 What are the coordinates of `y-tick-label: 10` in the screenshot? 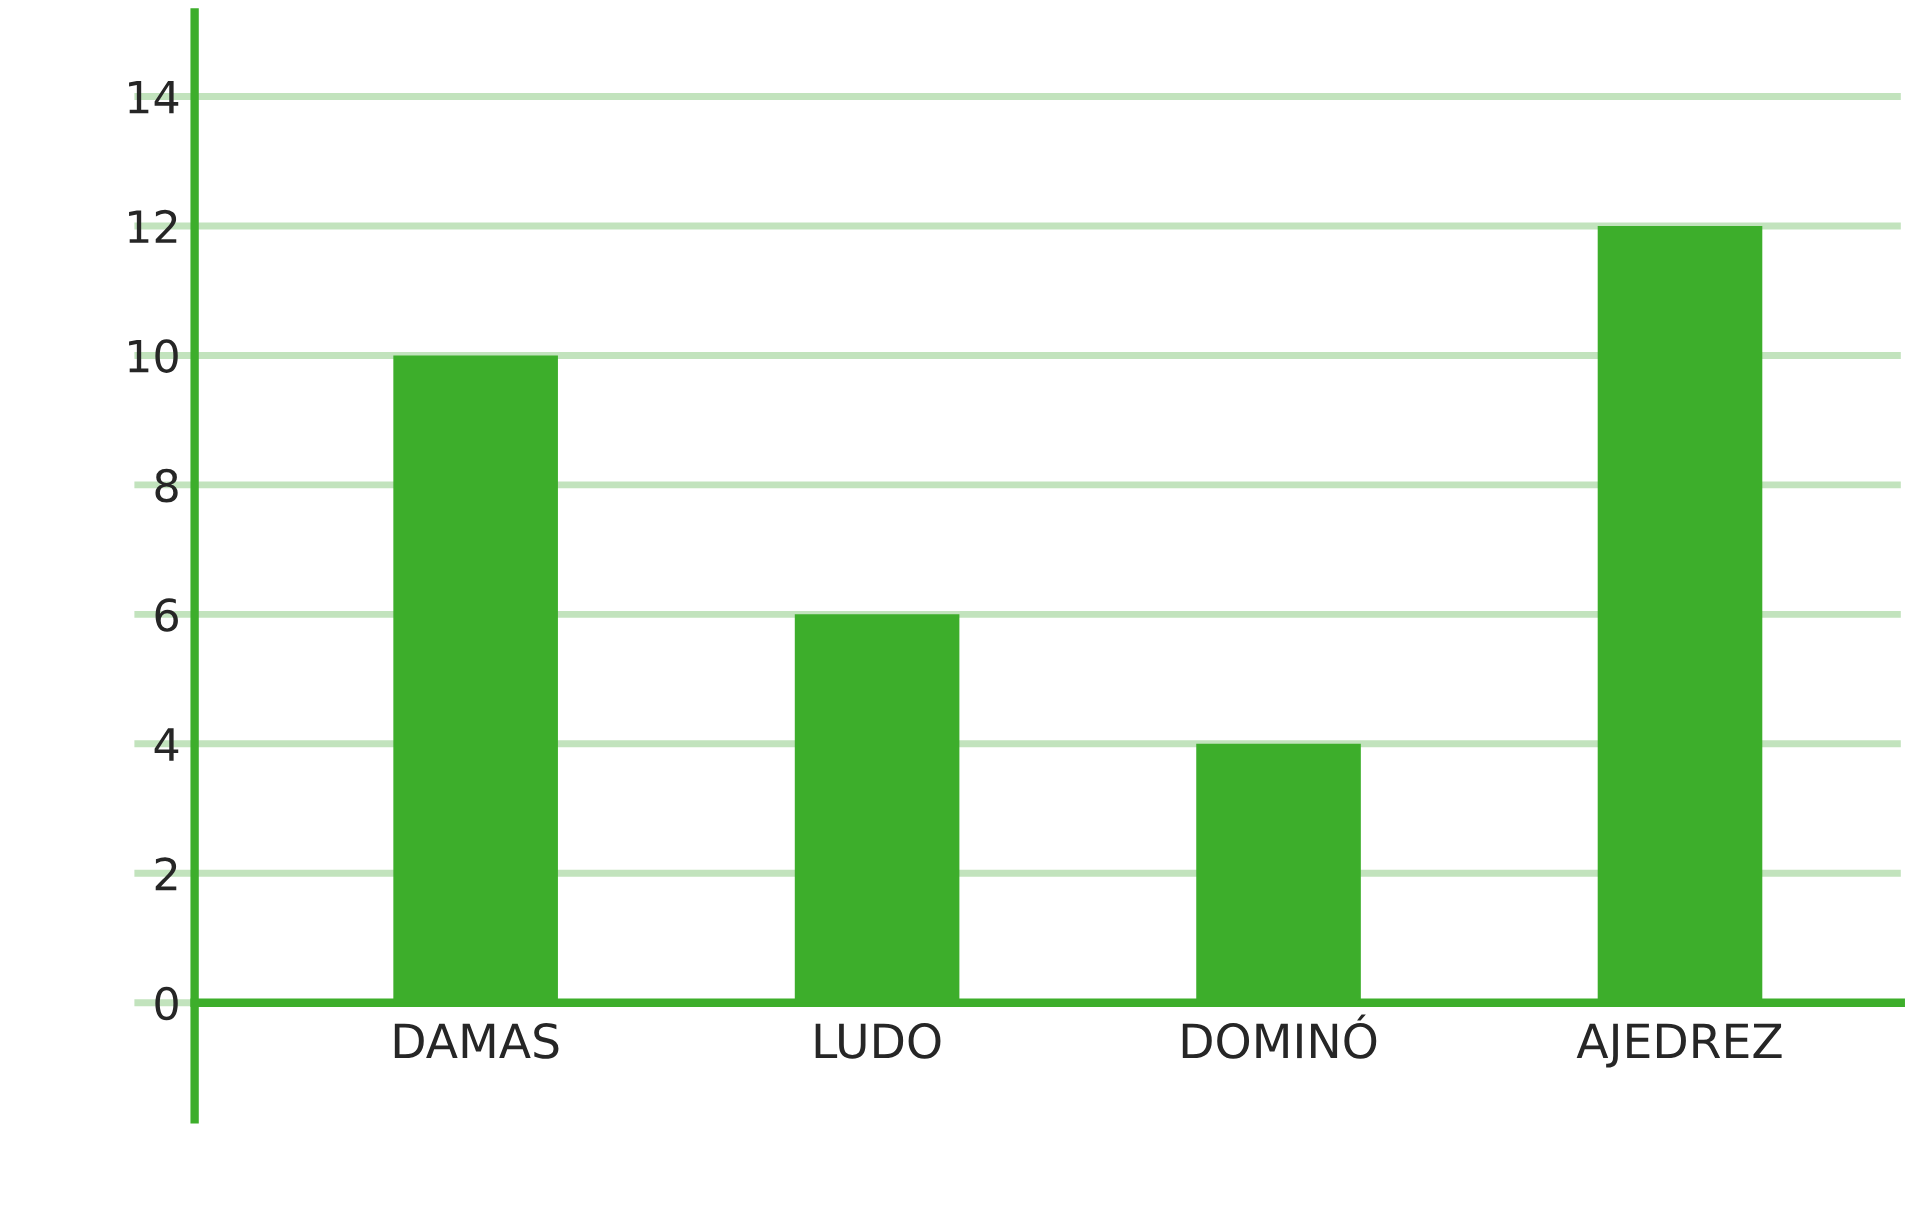 It's located at (153, 356).